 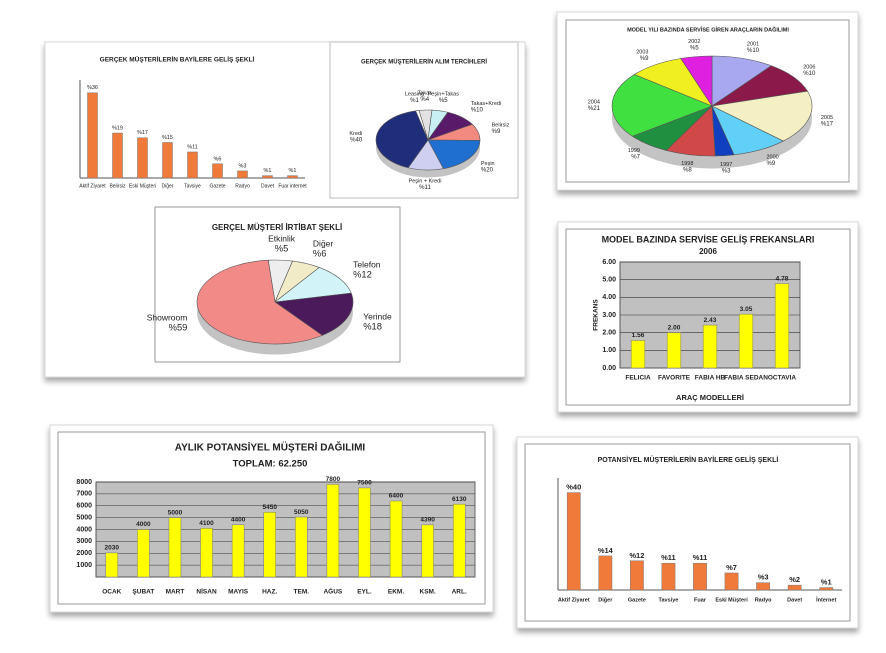 I want to click on data-label: 4000, so click(x=143, y=524).